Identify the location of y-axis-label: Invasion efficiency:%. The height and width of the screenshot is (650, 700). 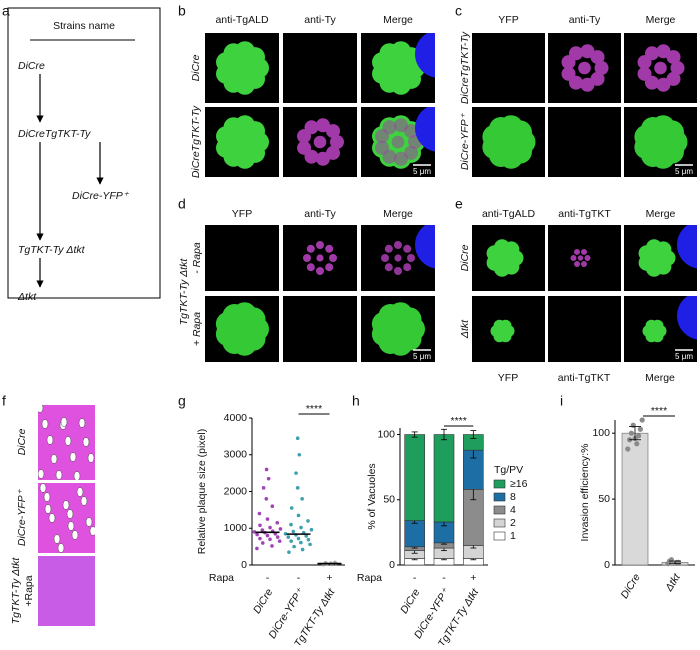
(585, 493).